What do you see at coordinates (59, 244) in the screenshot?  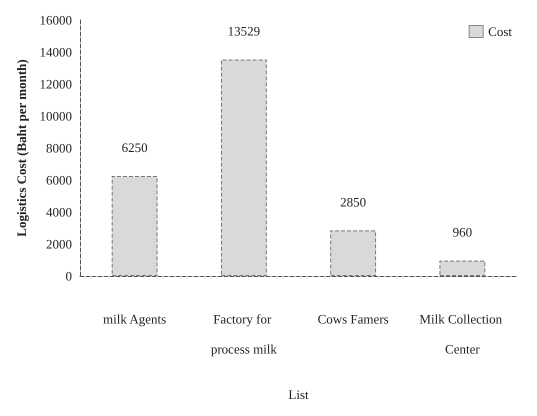 I see `y-tick-label: 2000` at bounding box center [59, 244].